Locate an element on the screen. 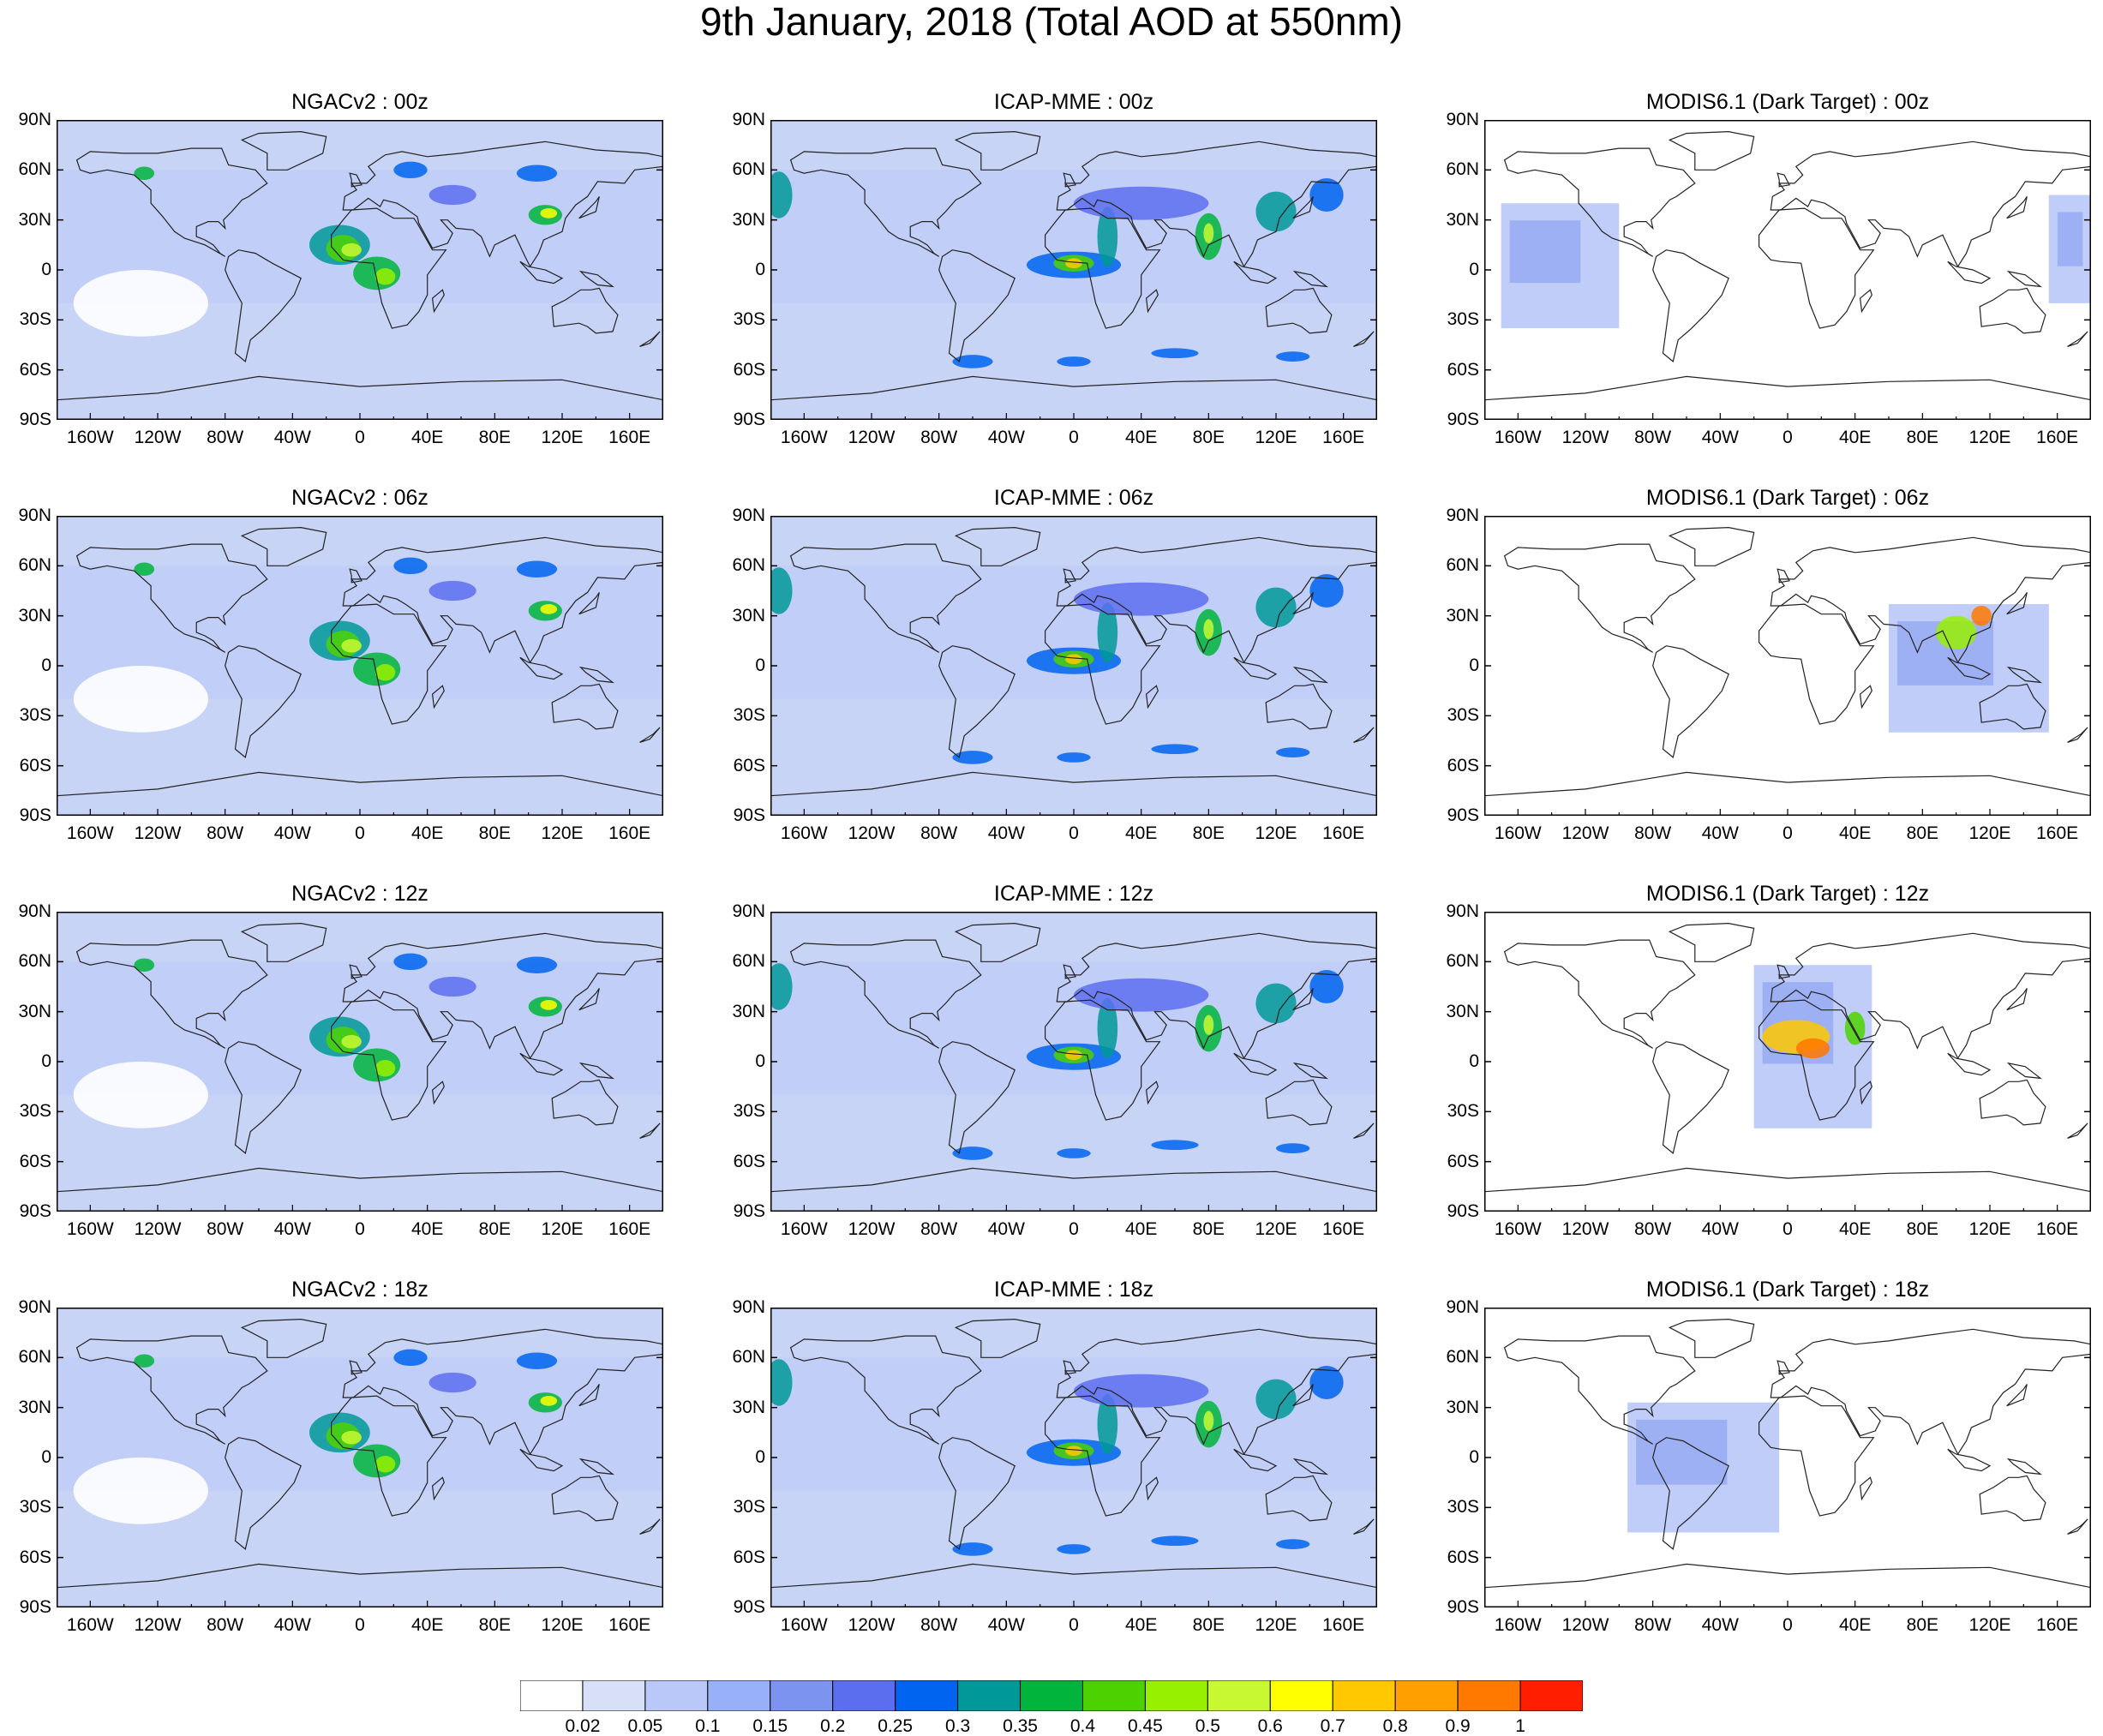  colorbar-label: 0.02 is located at coordinates (583, 1726).